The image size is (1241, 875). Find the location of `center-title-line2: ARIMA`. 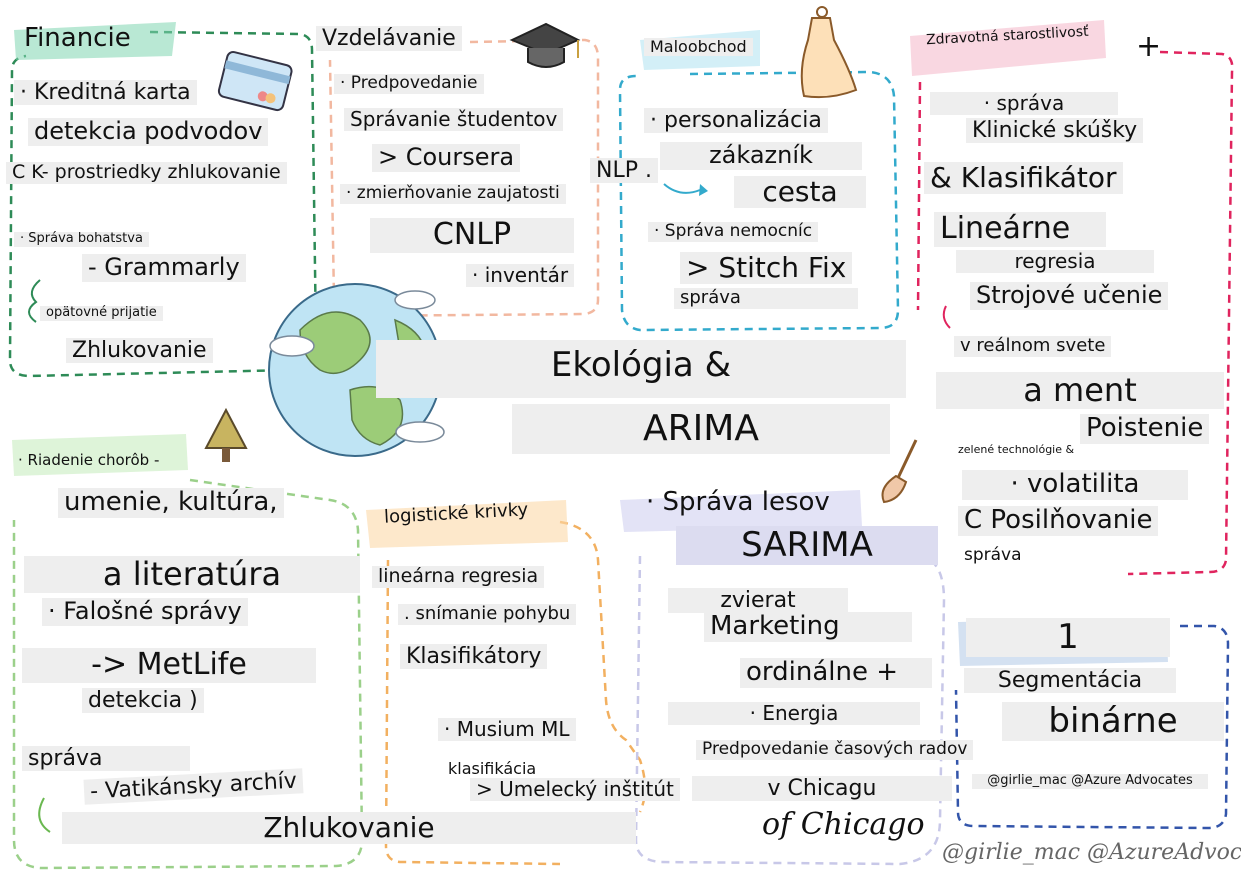

center-title-line2: ARIMA is located at coordinates (701, 429).